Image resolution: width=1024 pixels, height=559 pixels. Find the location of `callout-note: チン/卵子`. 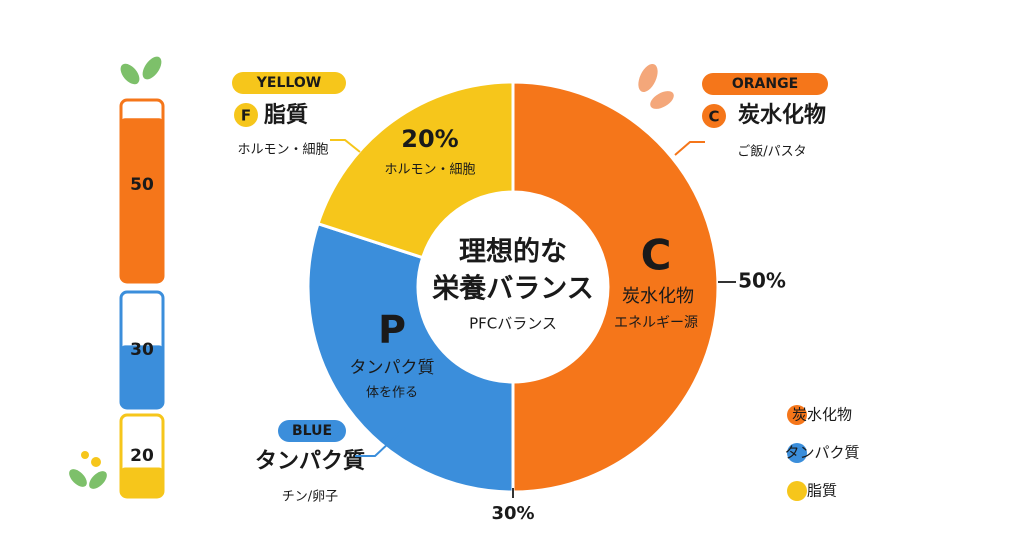

callout-note: チン/卵子 is located at coordinates (310, 497).